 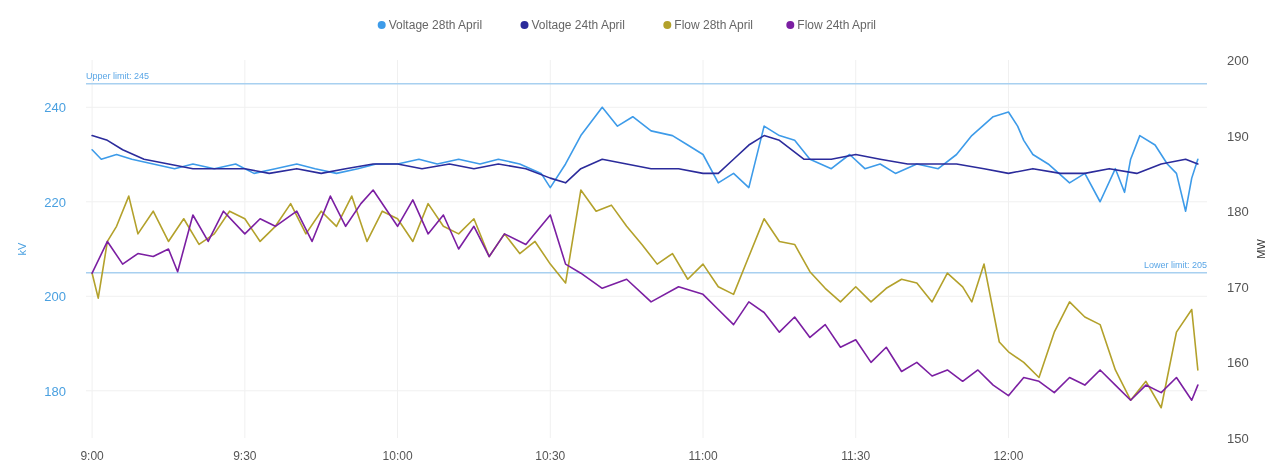 What do you see at coordinates (1175, 264) in the screenshot?
I see `ref-line-label: Lower limit: 205` at bounding box center [1175, 264].